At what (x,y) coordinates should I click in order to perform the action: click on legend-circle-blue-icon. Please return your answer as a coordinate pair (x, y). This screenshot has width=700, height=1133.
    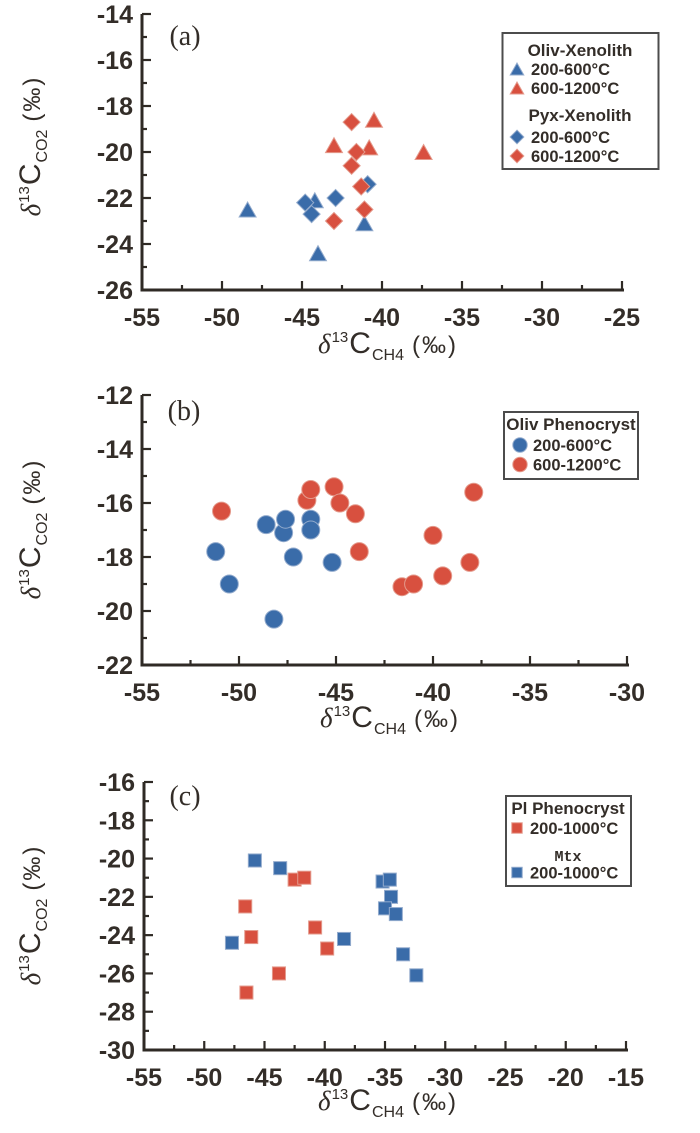
    Looking at the image, I should click on (520, 445).